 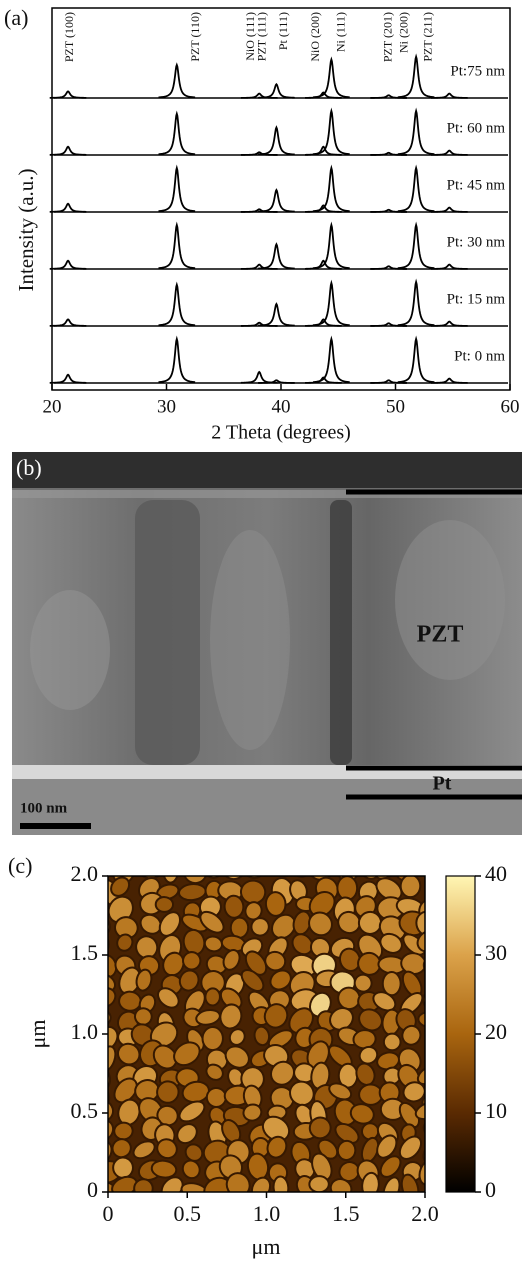 What do you see at coordinates (188, 1213) in the screenshot?
I see `x-tick-label: 0.5` at bounding box center [188, 1213].